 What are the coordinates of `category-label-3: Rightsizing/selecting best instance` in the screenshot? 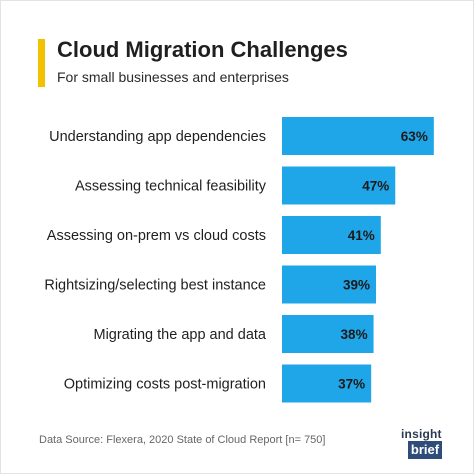 It's located at (155, 286).